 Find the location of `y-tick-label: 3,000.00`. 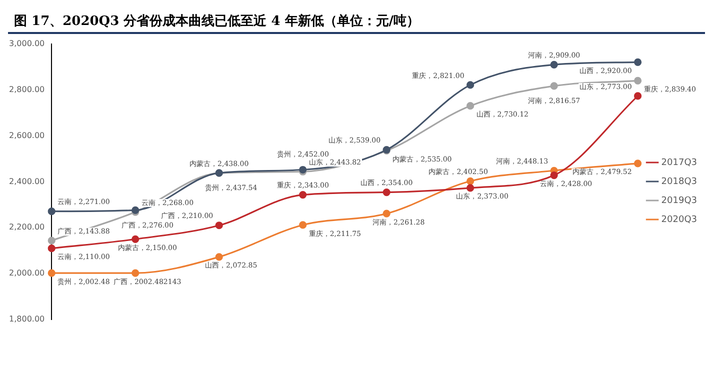

y-tick-label: 3,000.00 is located at coordinates (27, 43).